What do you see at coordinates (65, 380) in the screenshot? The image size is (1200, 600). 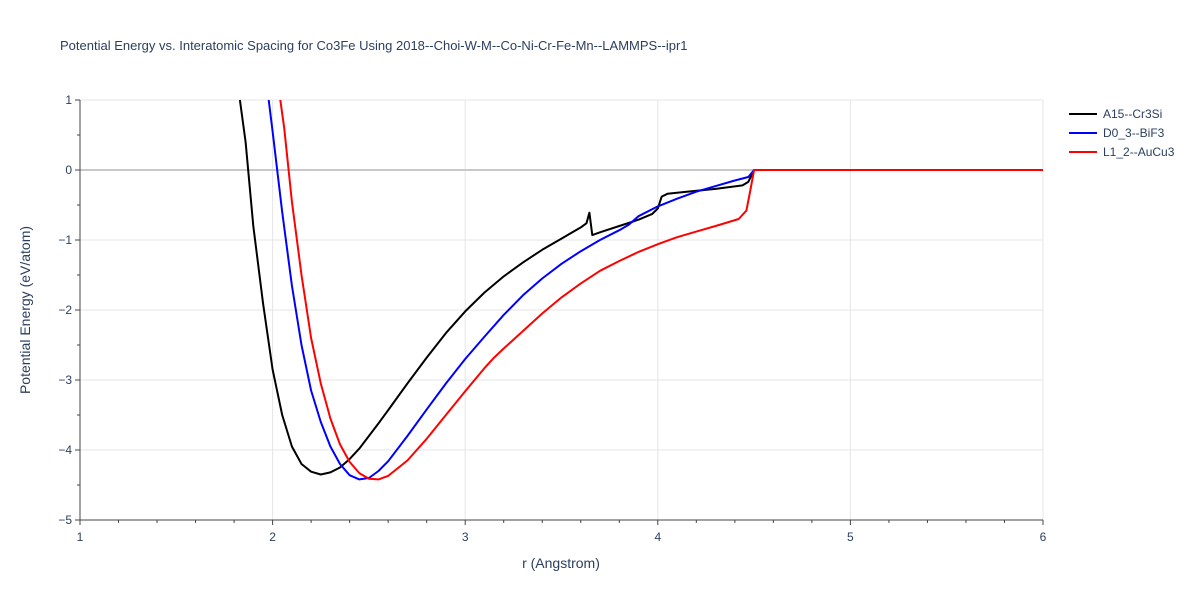 I see `y-tick-label: −3` at bounding box center [65, 380].